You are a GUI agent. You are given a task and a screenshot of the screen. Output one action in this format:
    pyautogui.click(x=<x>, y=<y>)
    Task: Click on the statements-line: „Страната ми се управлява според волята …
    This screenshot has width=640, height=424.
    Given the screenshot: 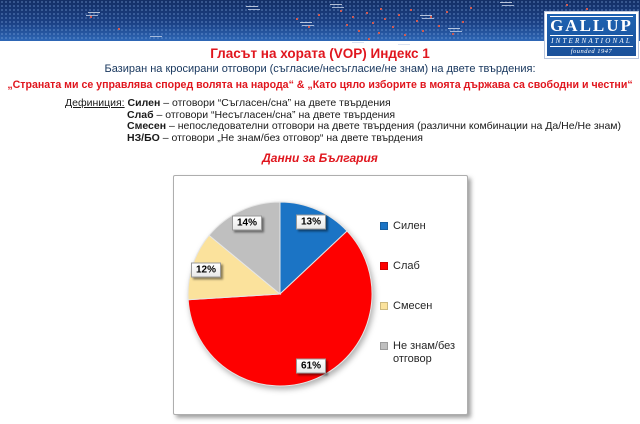 What is the action you would take?
    pyautogui.click(x=320, y=85)
    